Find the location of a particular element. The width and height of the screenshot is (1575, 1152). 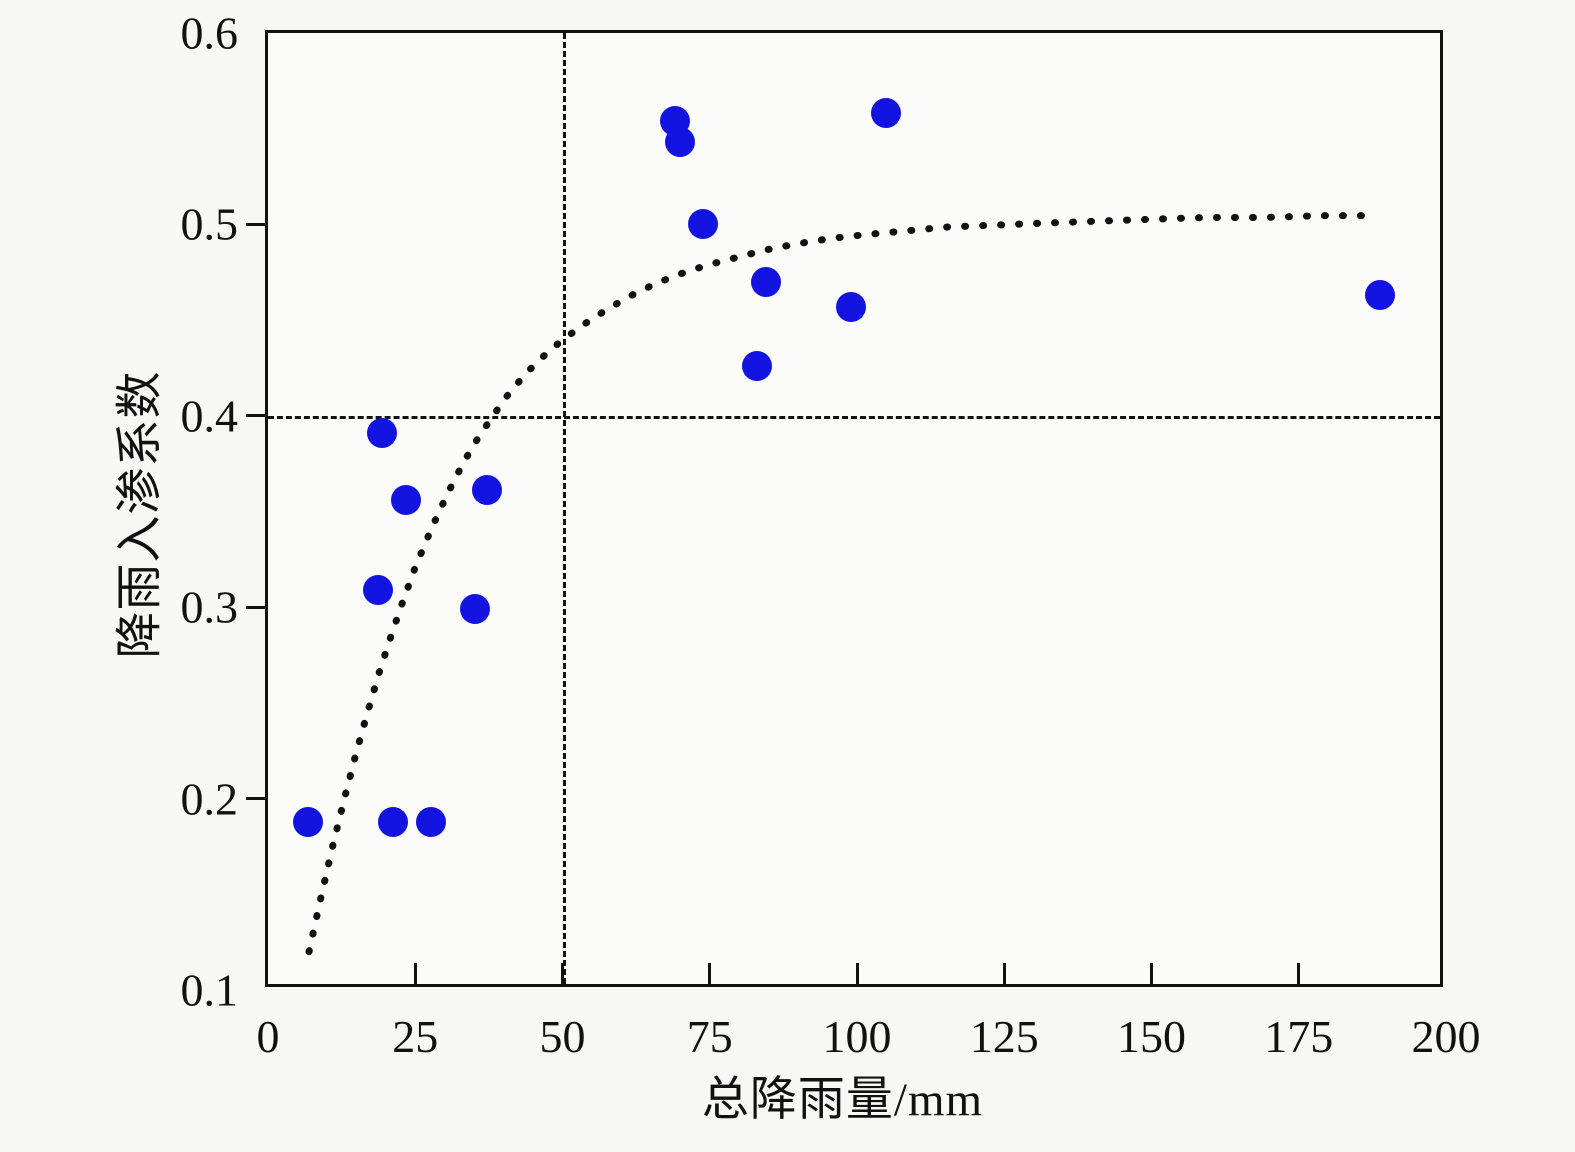

y-axis-label: 降雨入渗系数 is located at coordinates (140, 514).